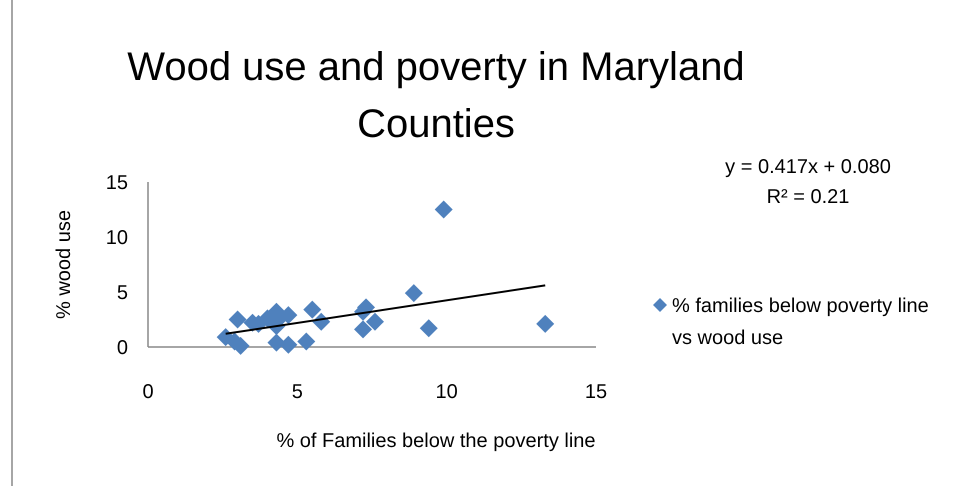 This screenshot has height=486, width=960. Describe the element at coordinates (596, 392) in the screenshot. I see `x-tick-label: 15` at that location.